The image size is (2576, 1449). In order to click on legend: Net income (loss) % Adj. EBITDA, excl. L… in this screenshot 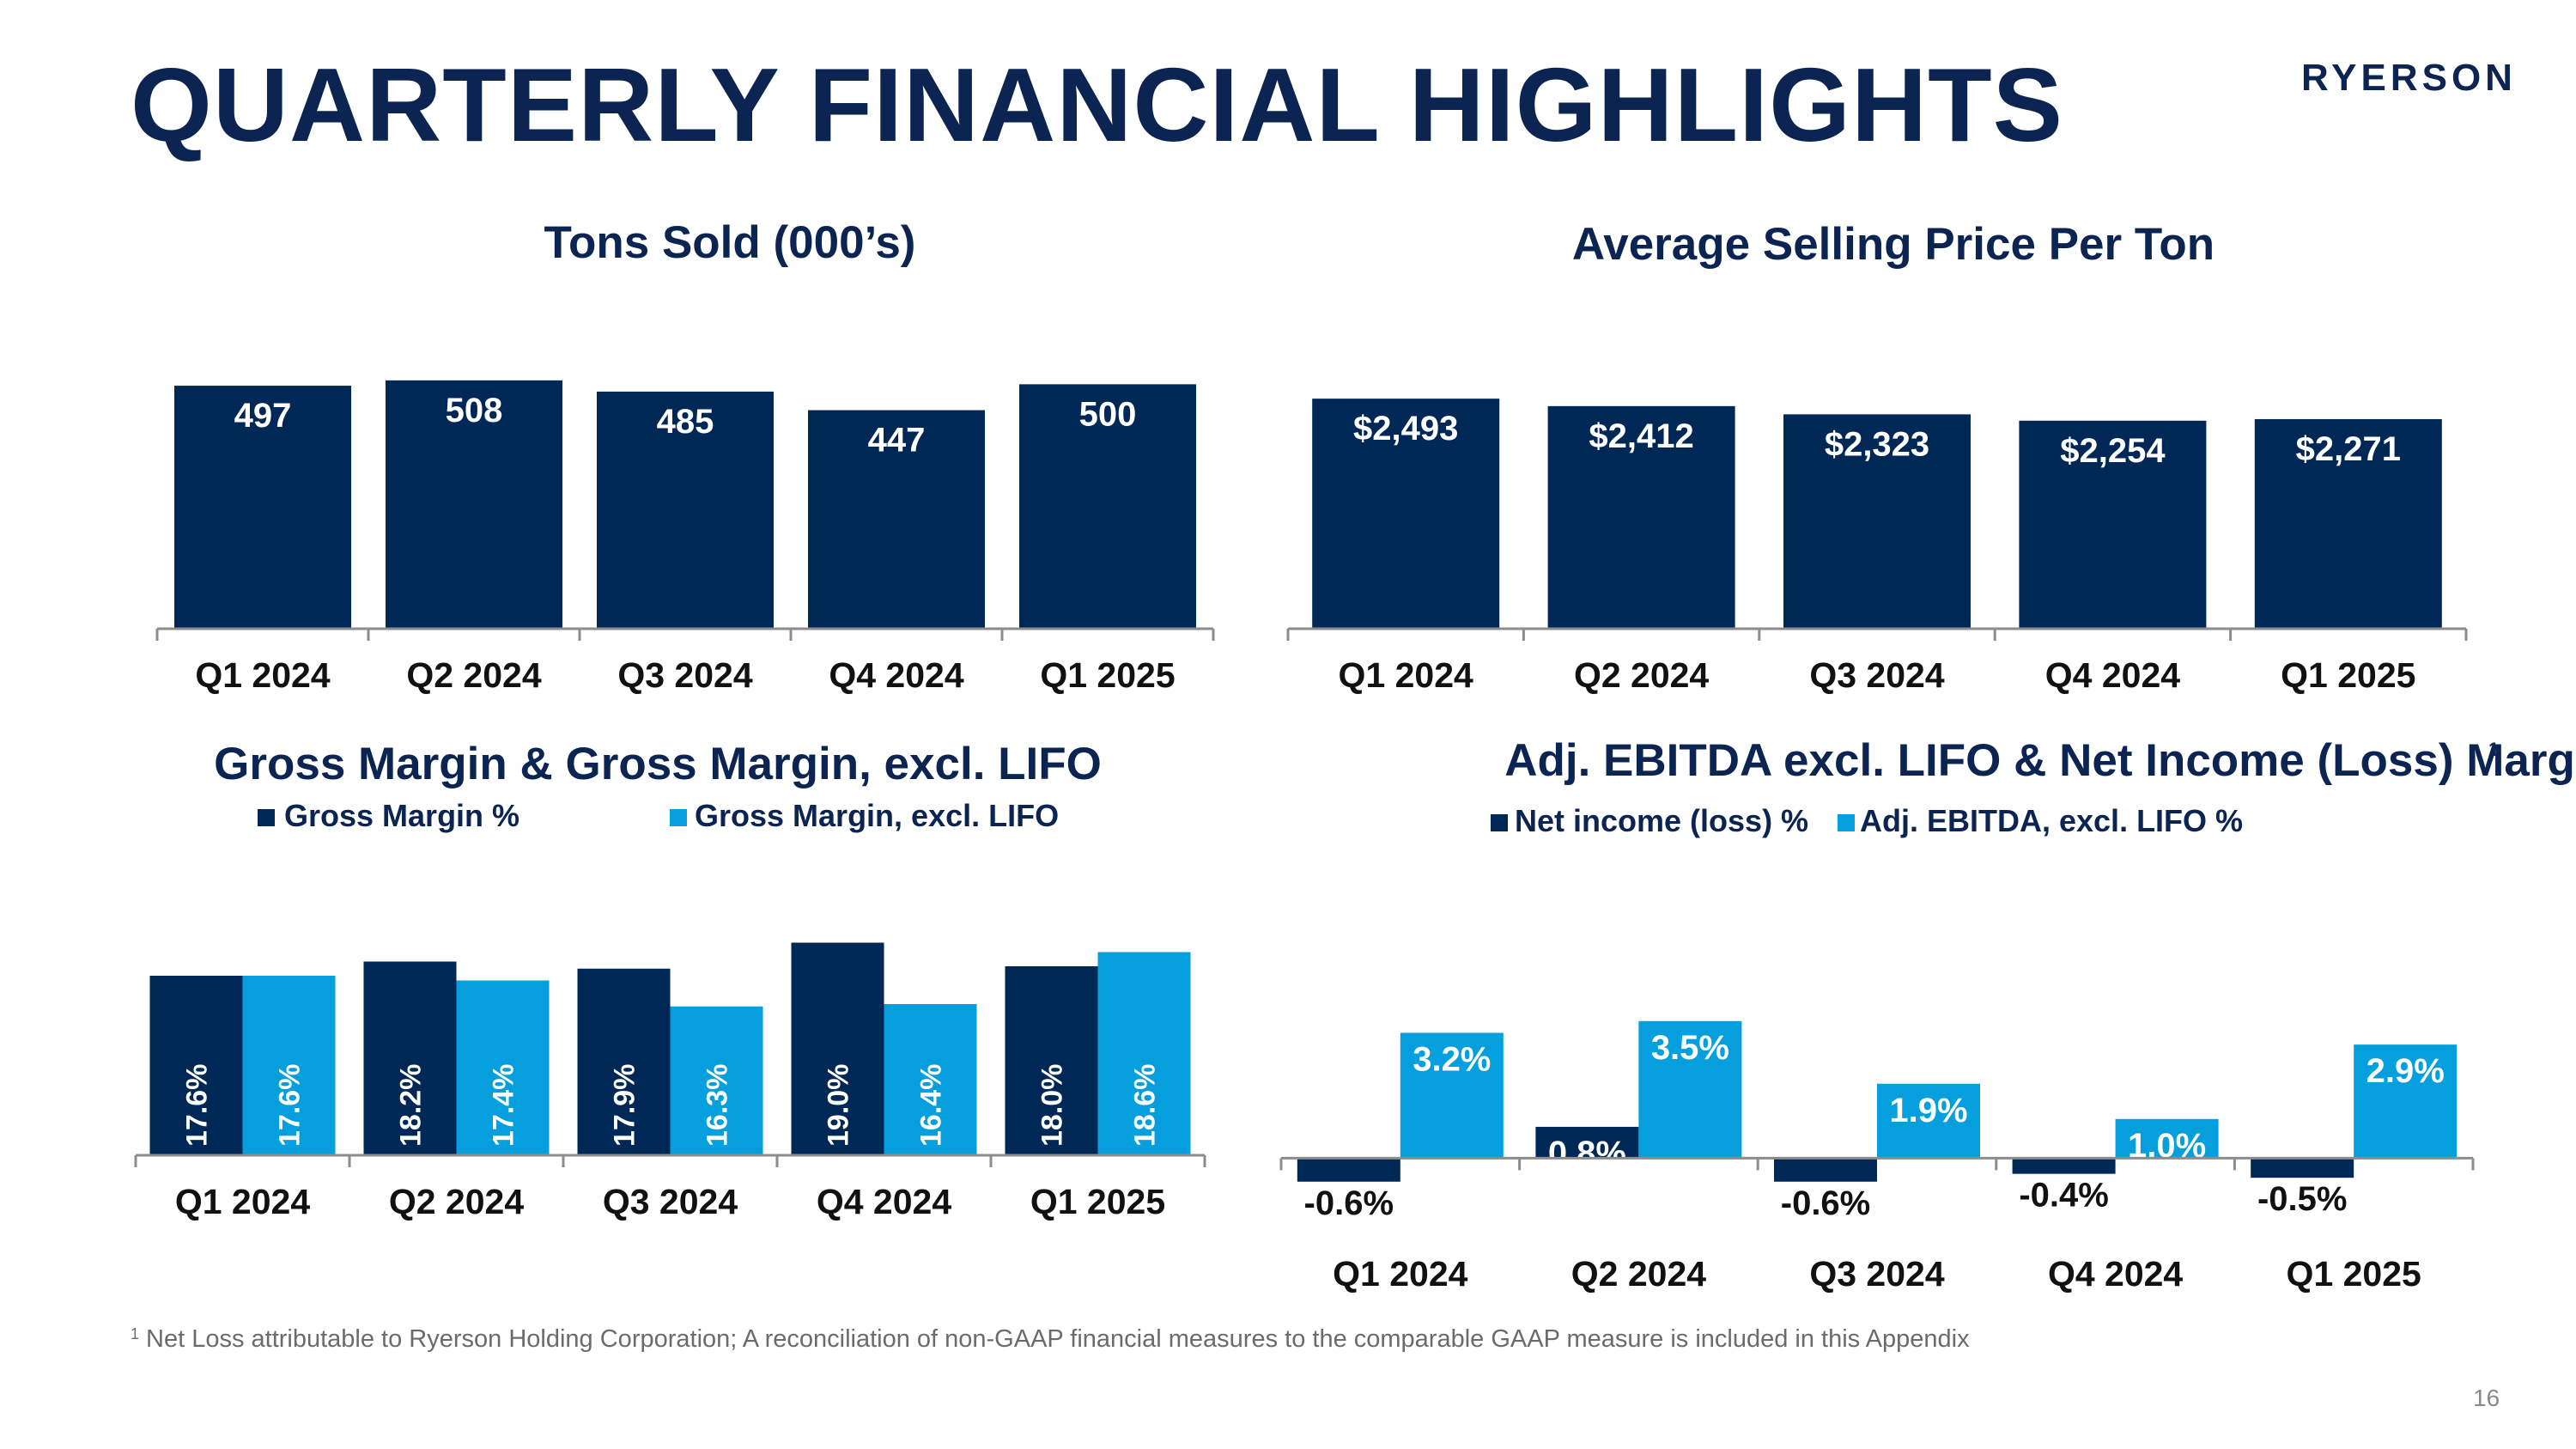, I will do `click(1867, 820)`.